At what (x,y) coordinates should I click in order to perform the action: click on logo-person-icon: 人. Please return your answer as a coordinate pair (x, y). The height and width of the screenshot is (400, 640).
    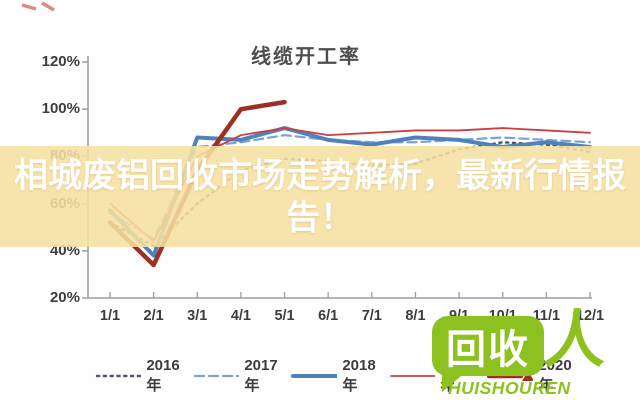
    Looking at the image, I should click on (575, 340).